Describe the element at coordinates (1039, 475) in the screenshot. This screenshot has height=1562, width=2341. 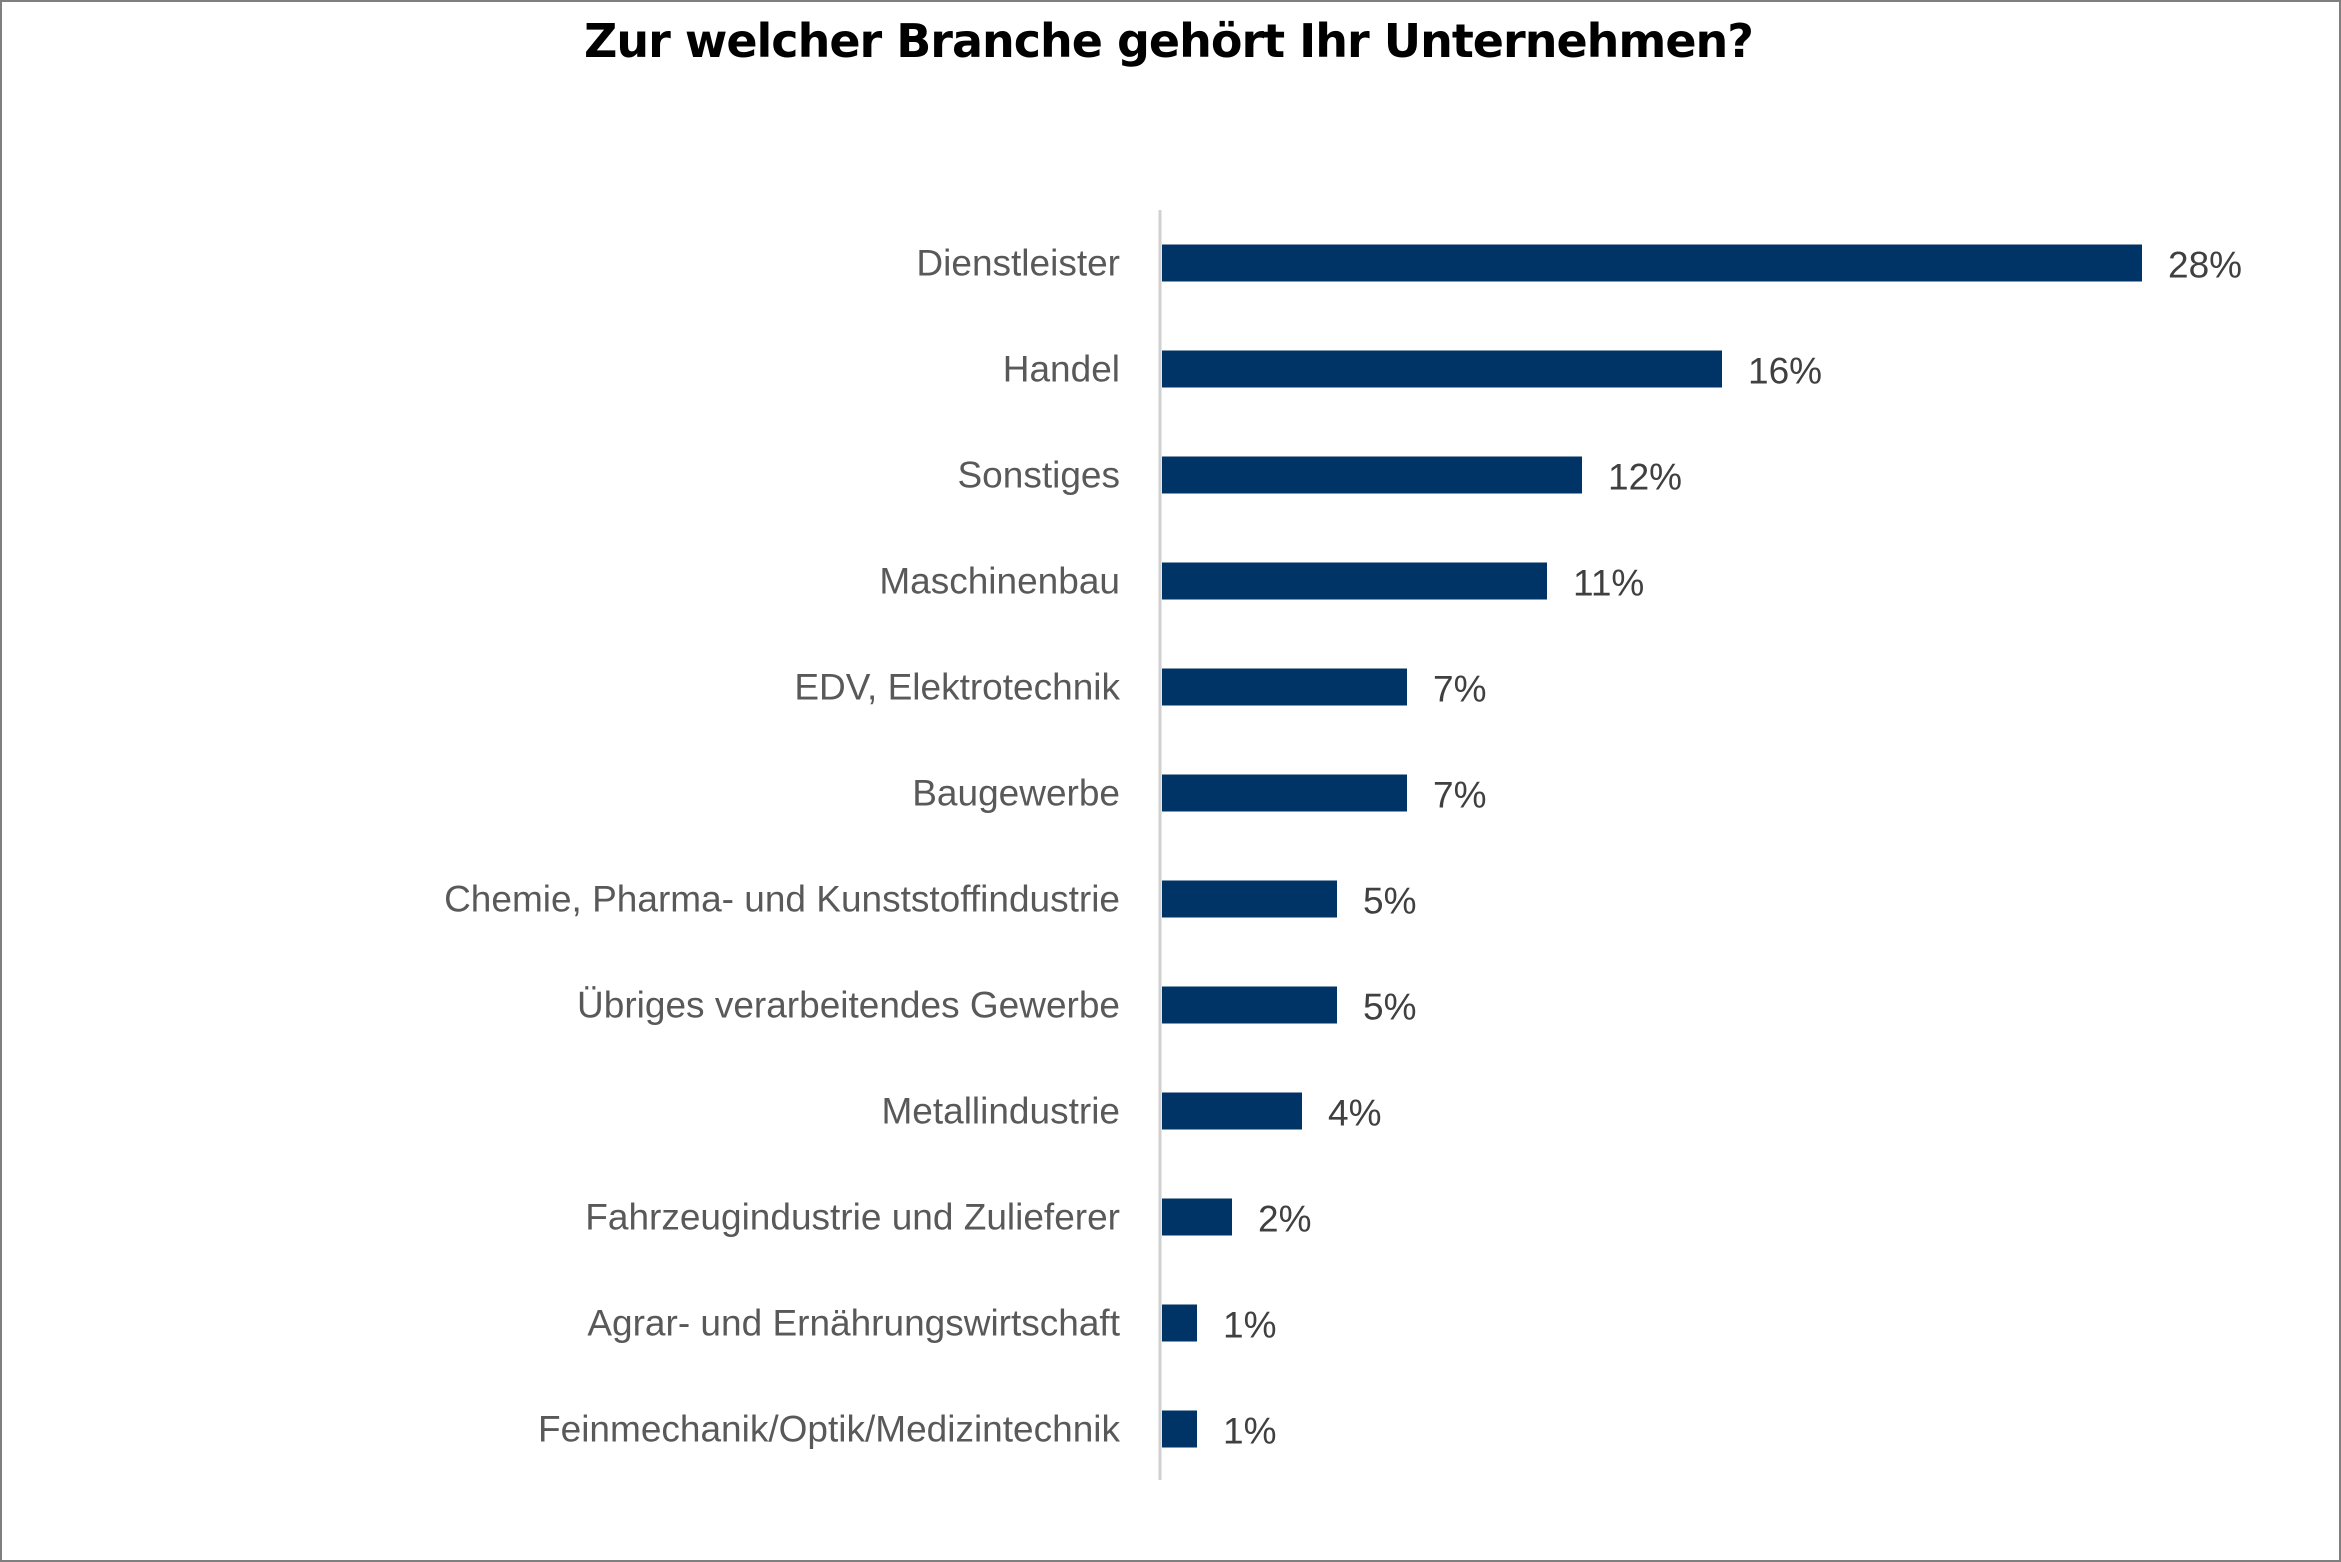
I see `category-label: Sonstiges` at that location.